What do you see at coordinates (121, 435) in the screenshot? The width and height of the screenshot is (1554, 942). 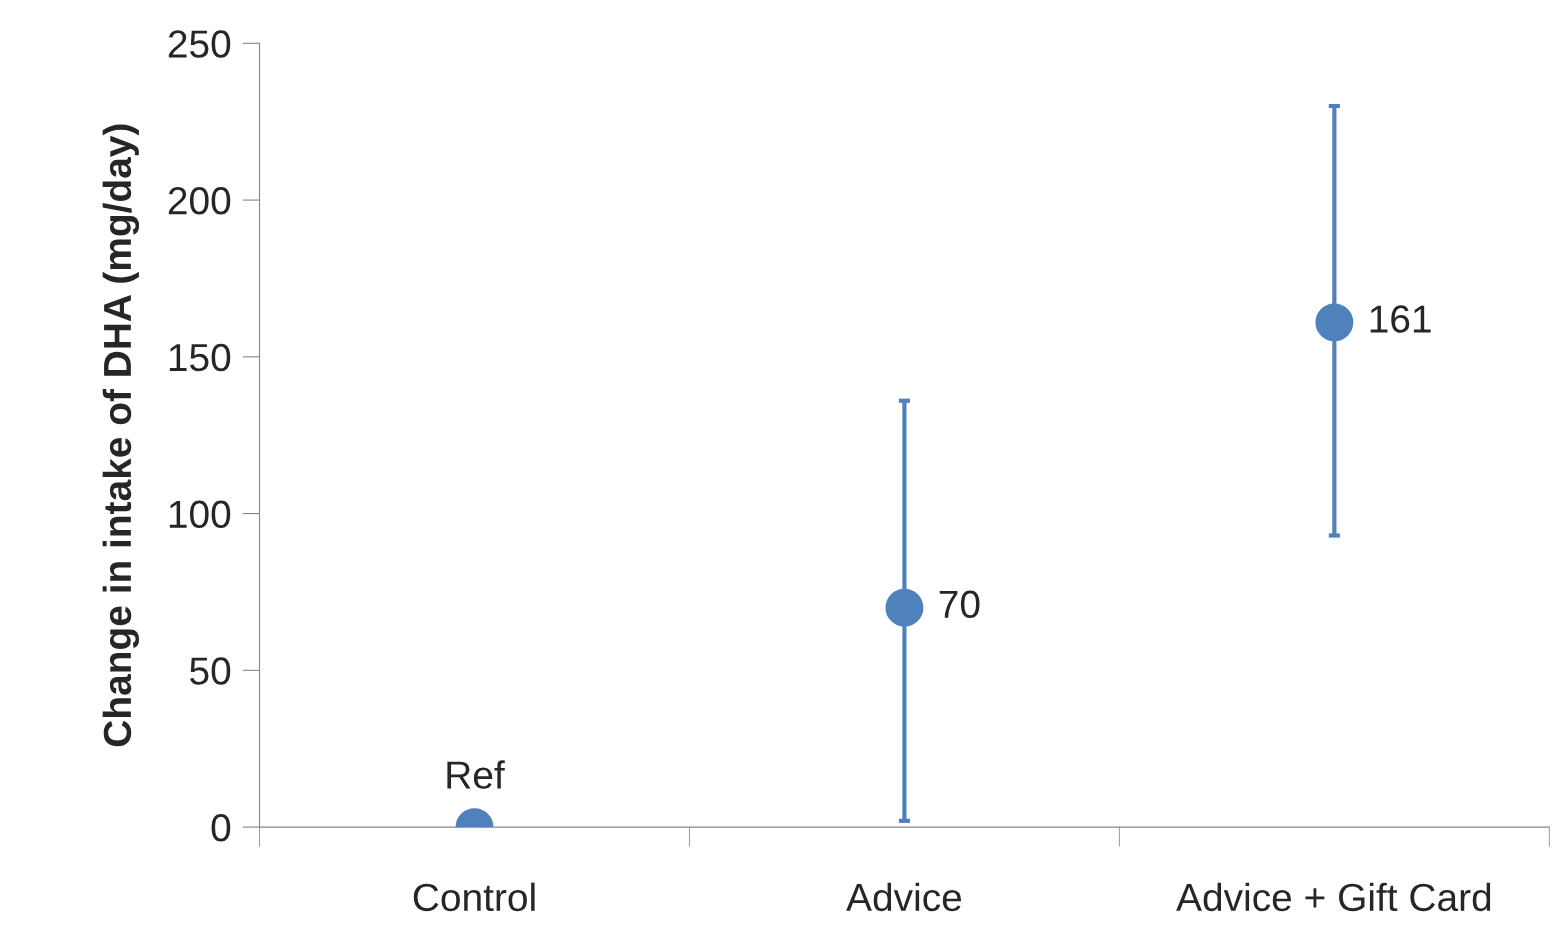 I see `y-axis-title: Change in intake of DHA (mg/day)` at bounding box center [121, 435].